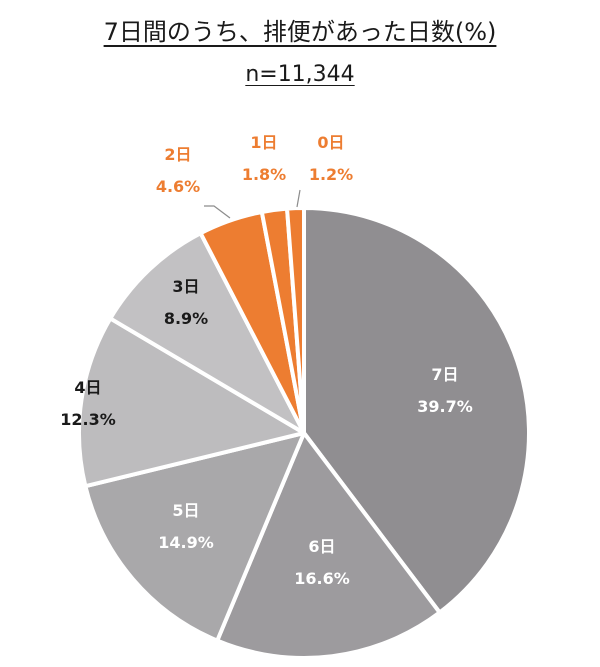 Image resolution: width=600 pixels, height=667 pixels. I want to click on slice-category-label: 7日, so click(444, 374).